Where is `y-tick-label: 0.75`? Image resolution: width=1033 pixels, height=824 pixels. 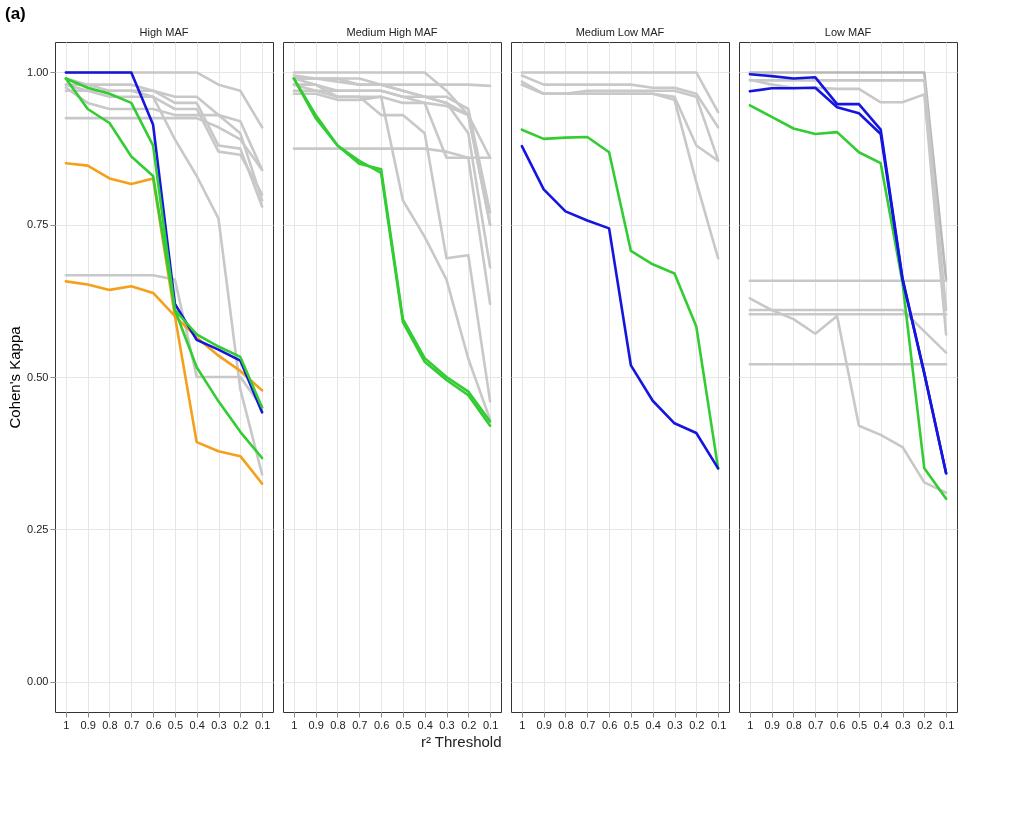
y-tick-label: 0.75 is located at coordinates (38, 224).